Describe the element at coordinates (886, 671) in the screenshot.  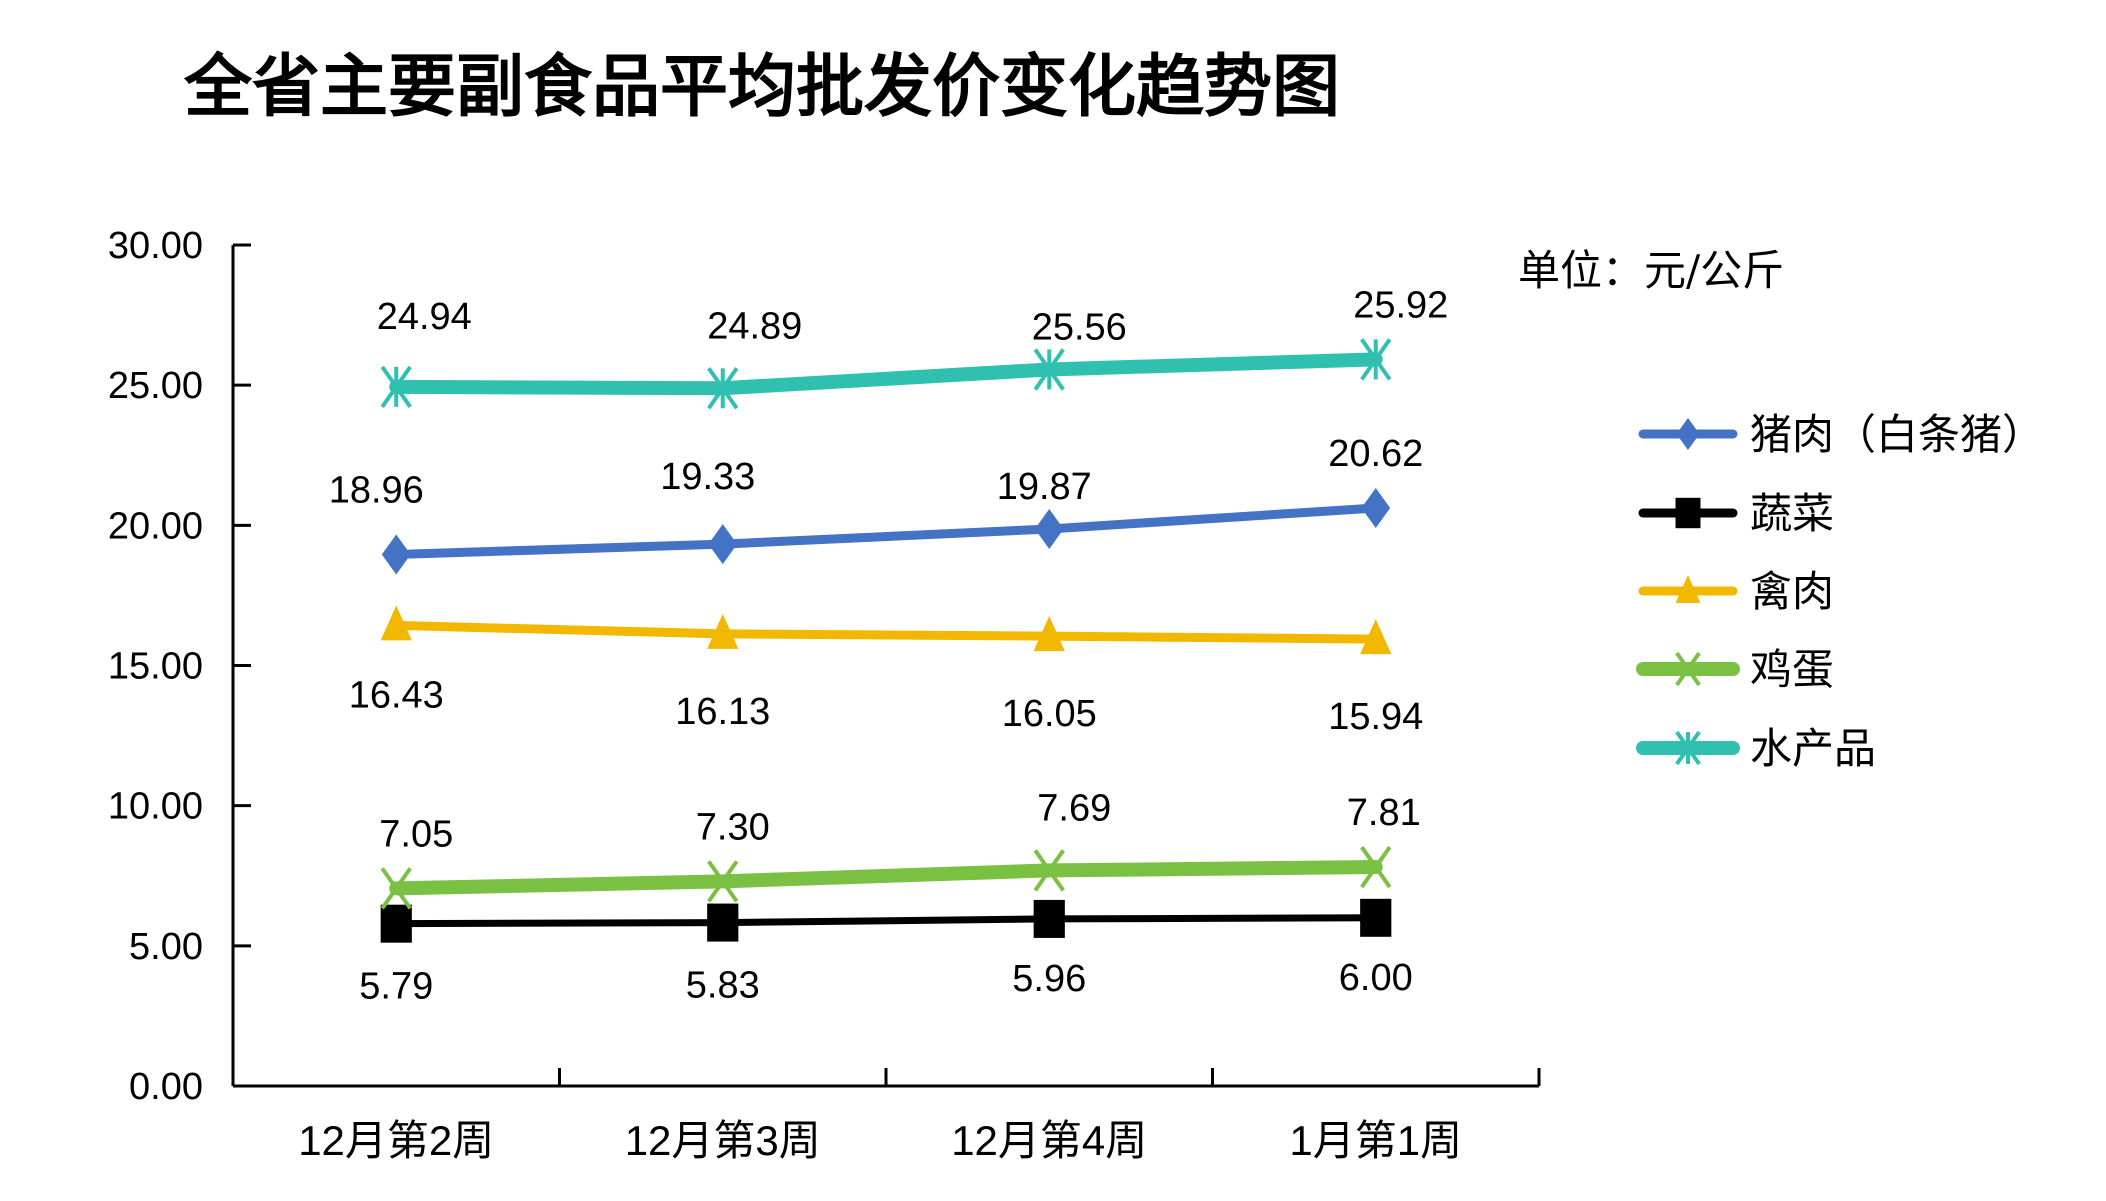
I see `series-3: 16.43 16.13 16.05 15.94` at that location.